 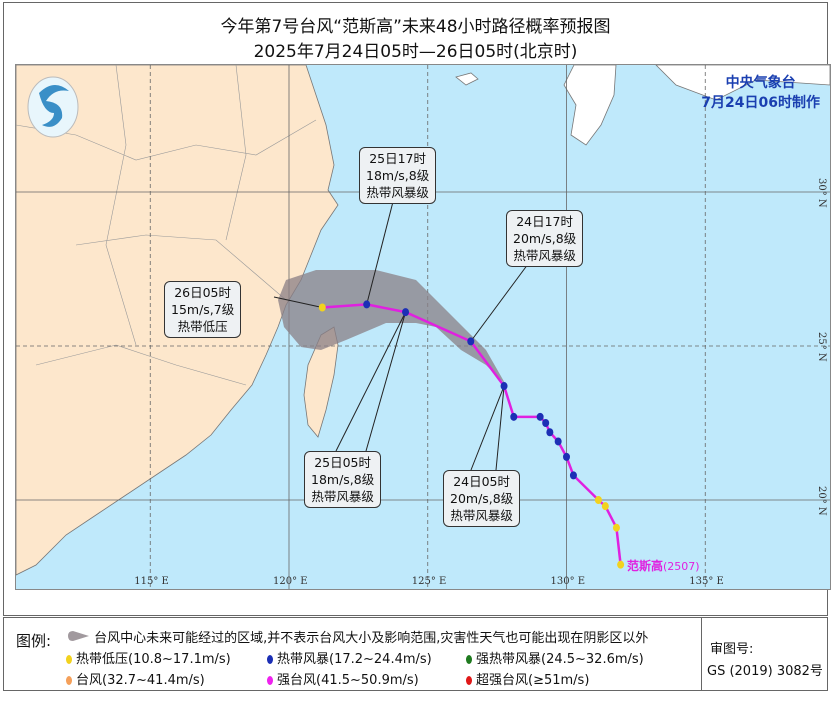 I want to click on cone-swatch-icon, so click(x=78, y=636).